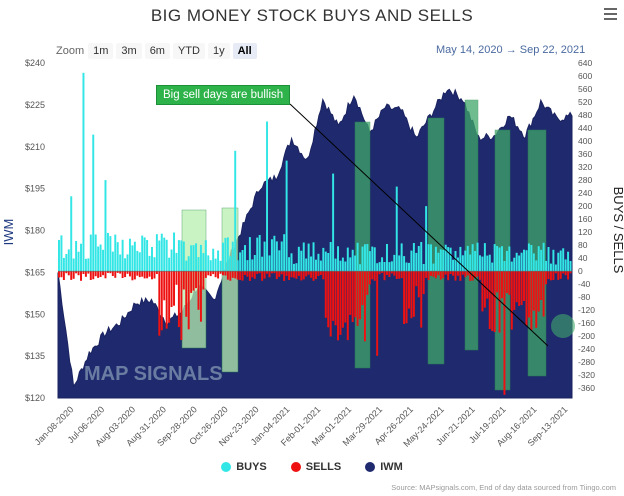 The height and width of the screenshot is (496, 624). What do you see at coordinates (552, 50) in the screenshot?
I see `range-to: Sep 22, 2021` at bounding box center [552, 50].